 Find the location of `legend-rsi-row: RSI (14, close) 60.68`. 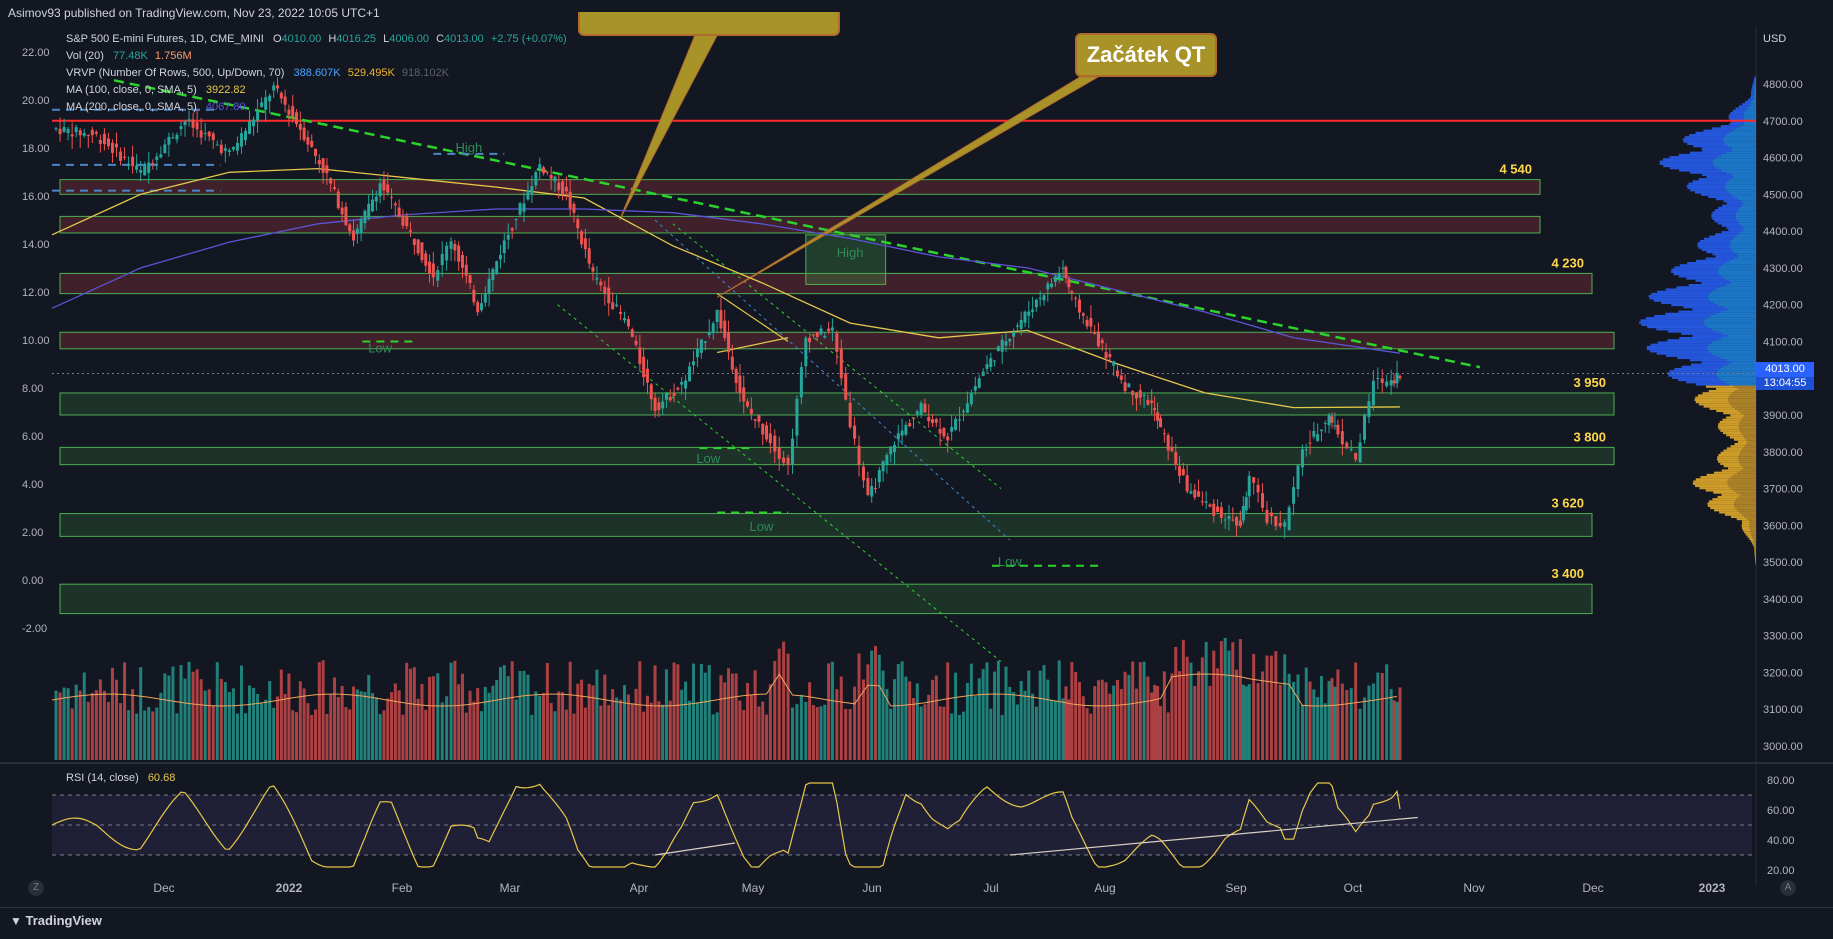

legend-rsi-row: RSI (14, close) 60.68 is located at coordinates (120, 778).